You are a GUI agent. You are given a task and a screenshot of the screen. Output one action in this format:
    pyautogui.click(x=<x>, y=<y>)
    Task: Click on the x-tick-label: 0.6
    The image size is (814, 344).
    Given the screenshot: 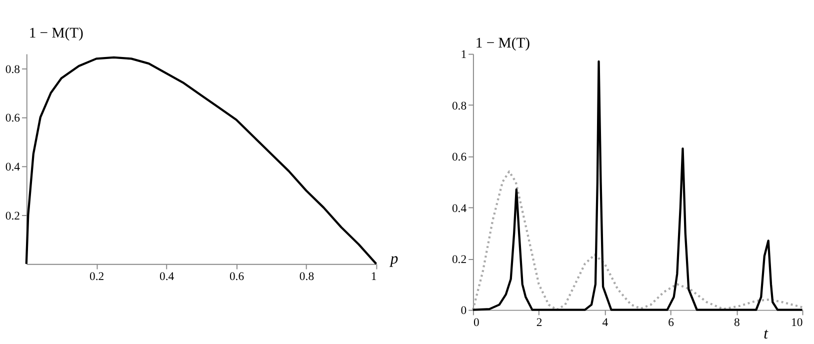 What is the action you would take?
    pyautogui.click(x=236, y=277)
    